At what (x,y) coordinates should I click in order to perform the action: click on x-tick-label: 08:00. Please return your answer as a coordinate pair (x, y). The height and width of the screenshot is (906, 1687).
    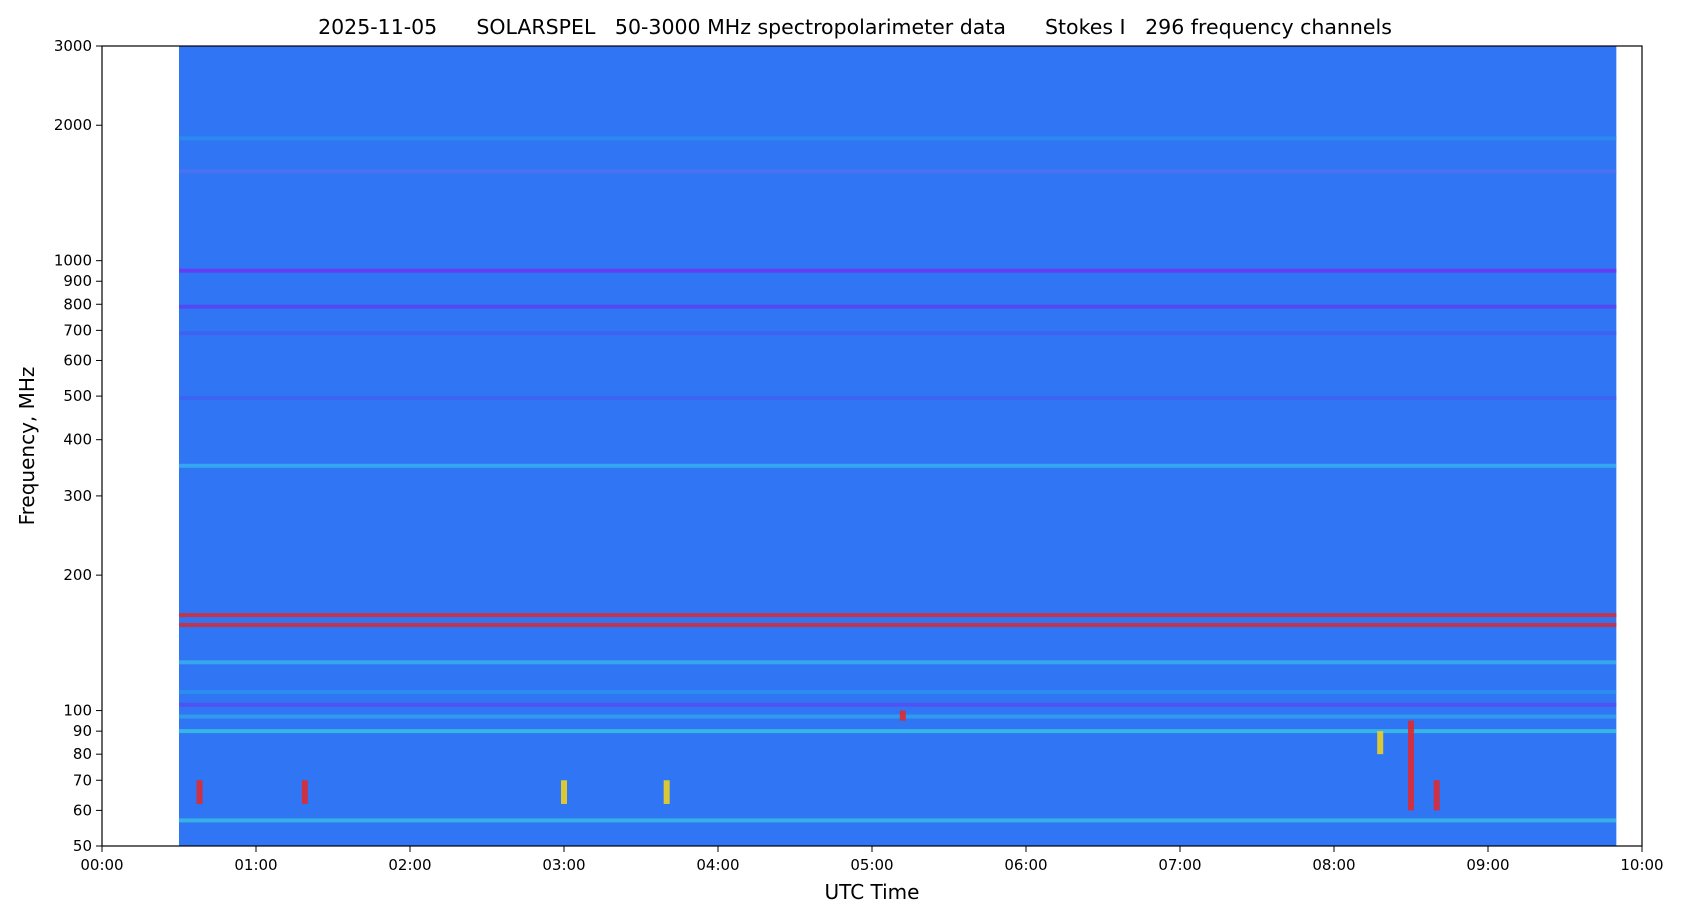
    Looking at the image, I should click on (1333, 865).